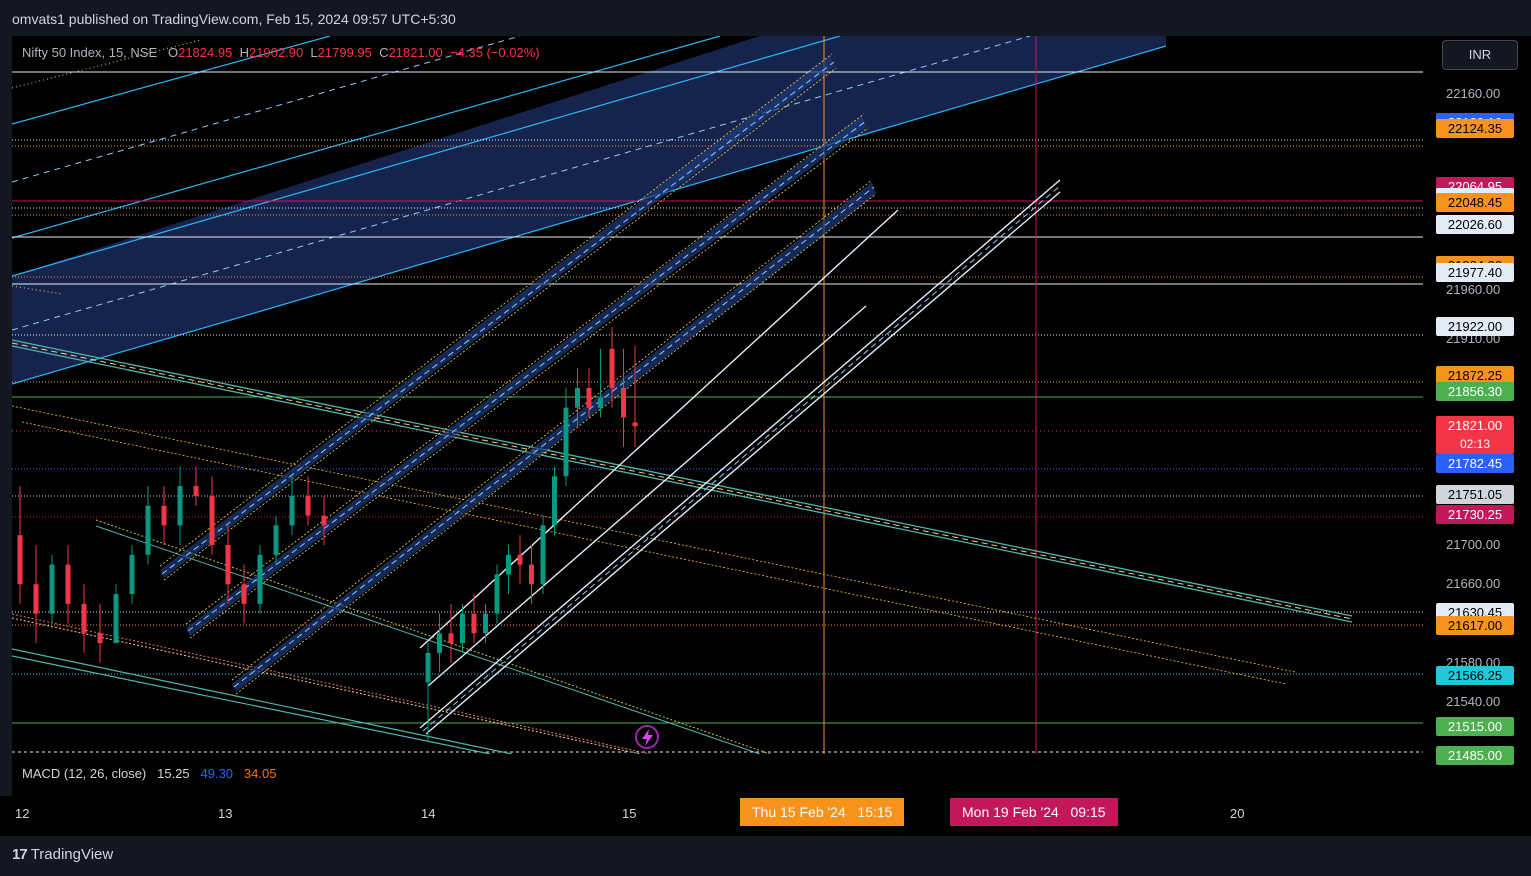  Describe the element at coordinates (1237, 813) in the screenshot. I see `time-tick: 20` at that location.